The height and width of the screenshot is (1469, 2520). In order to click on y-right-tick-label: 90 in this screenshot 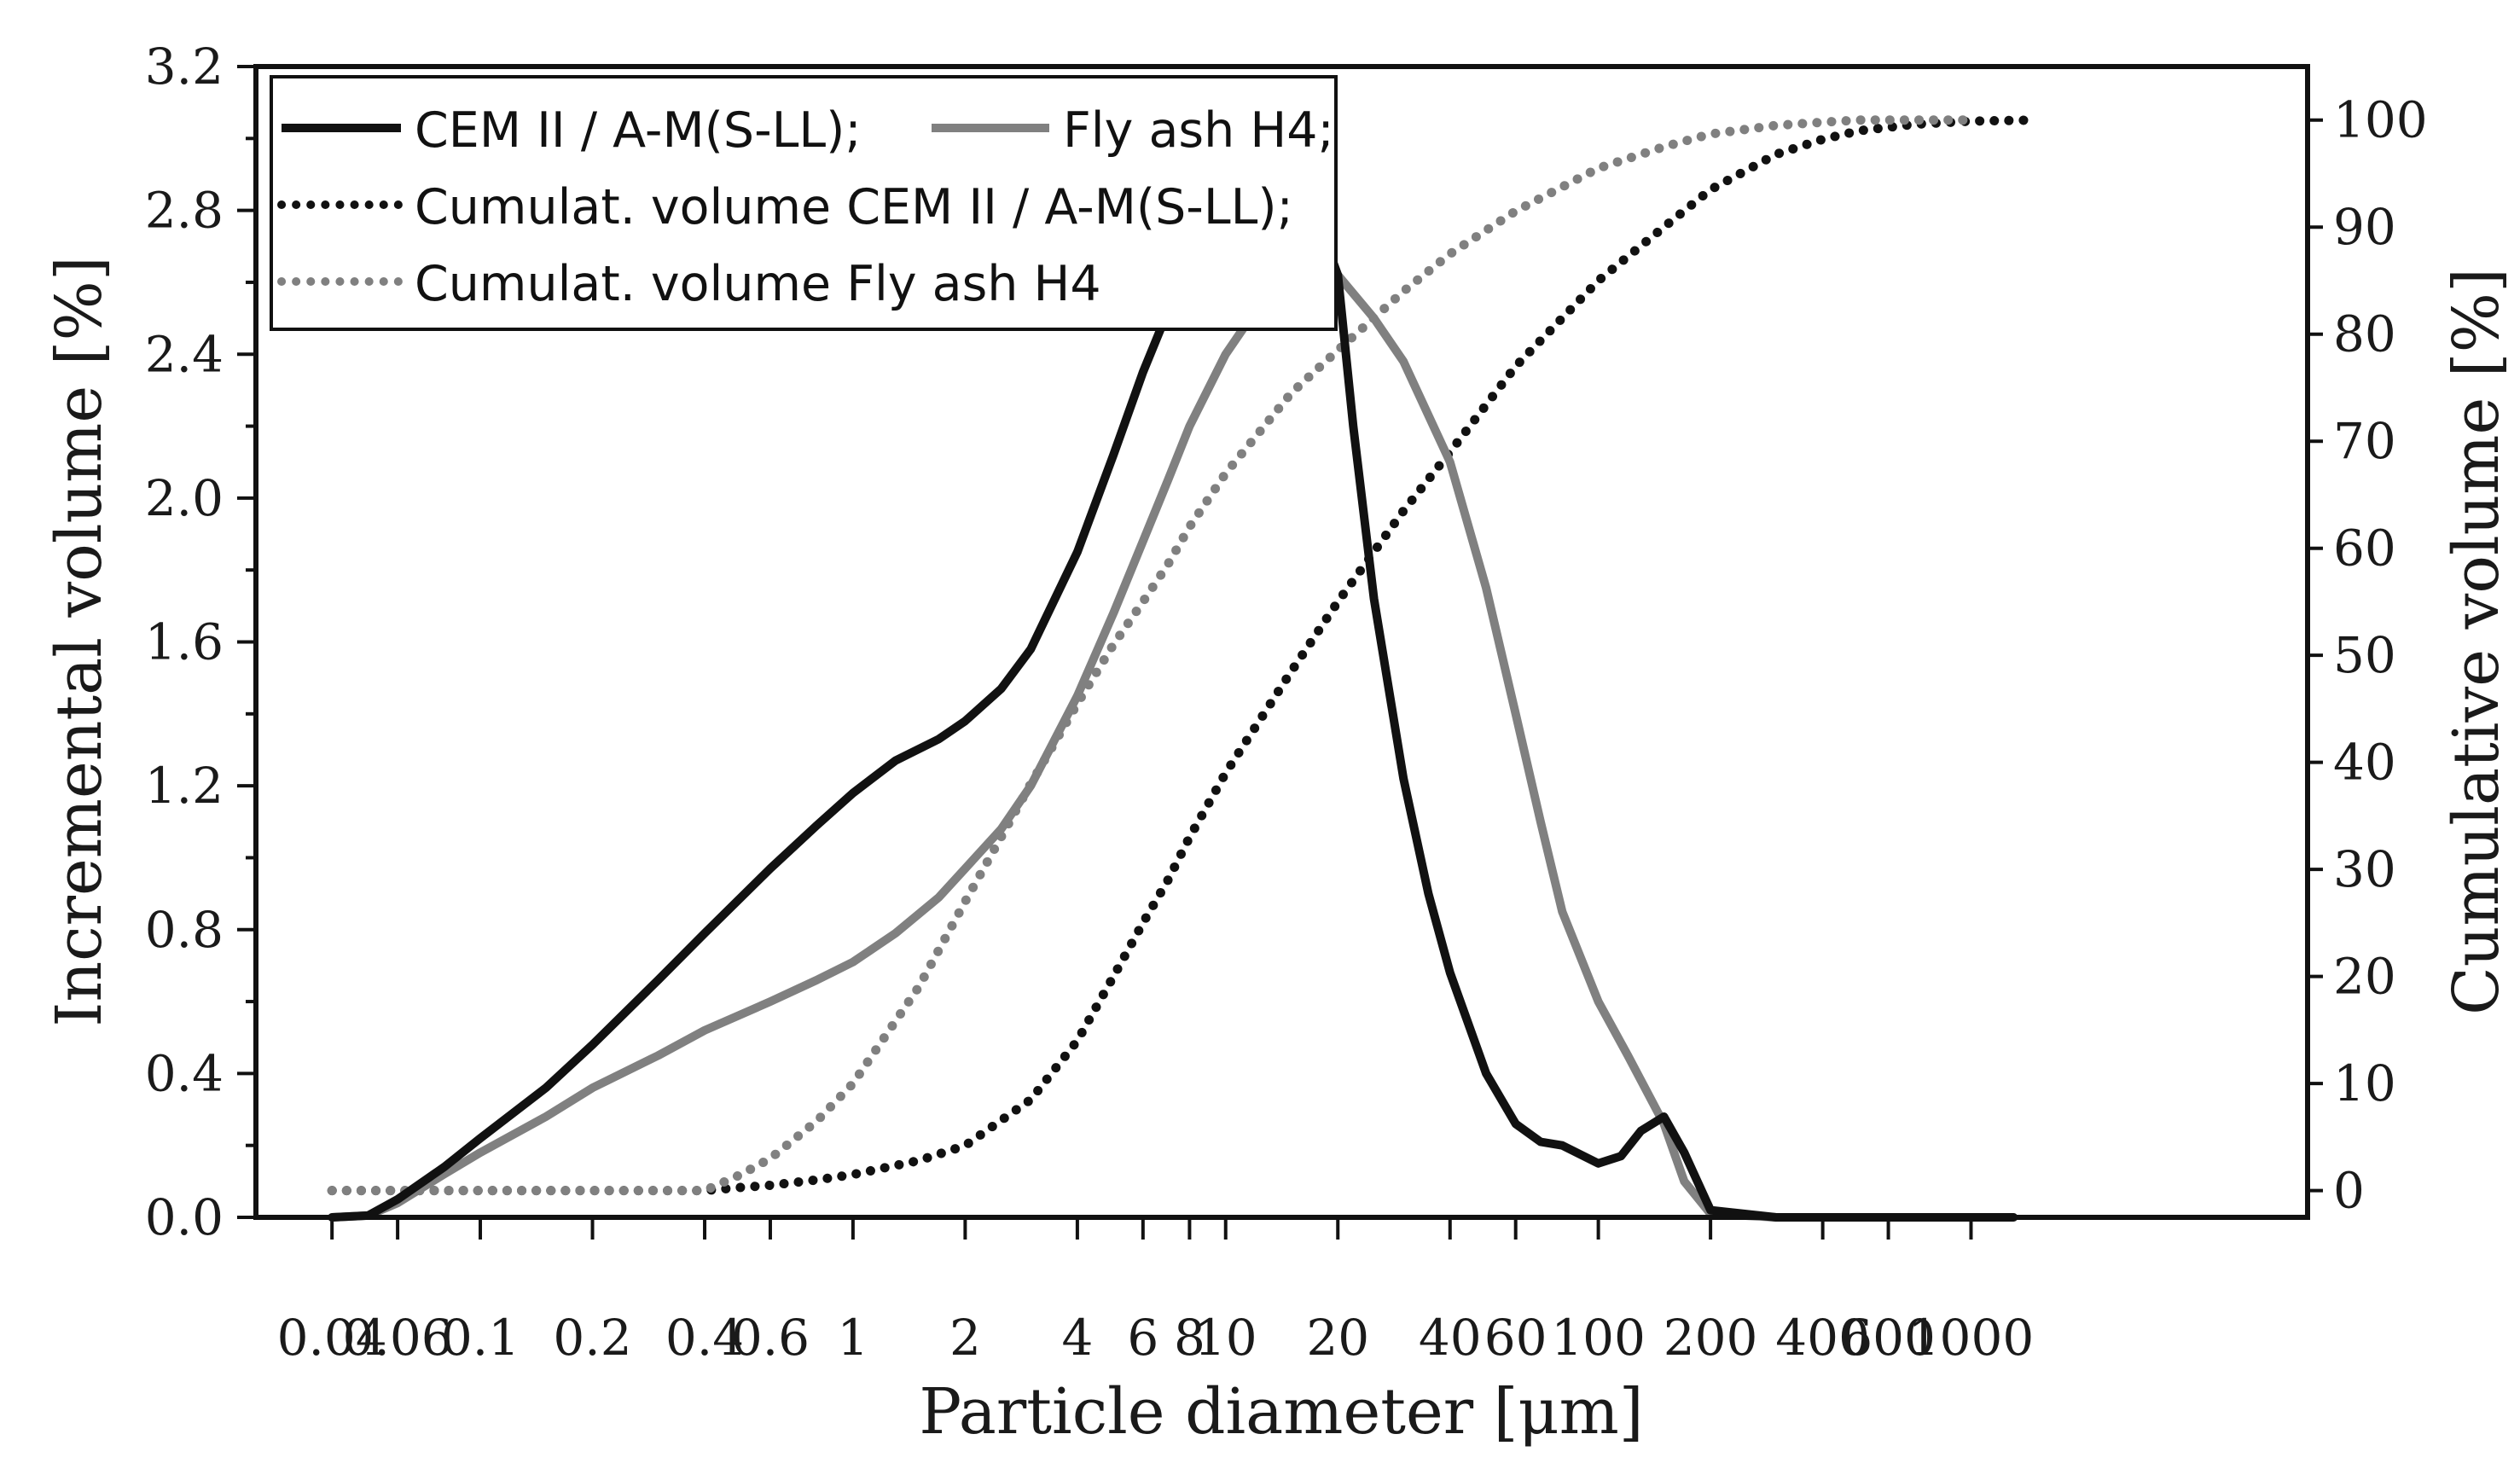, I will do `click(2364, 227)`.